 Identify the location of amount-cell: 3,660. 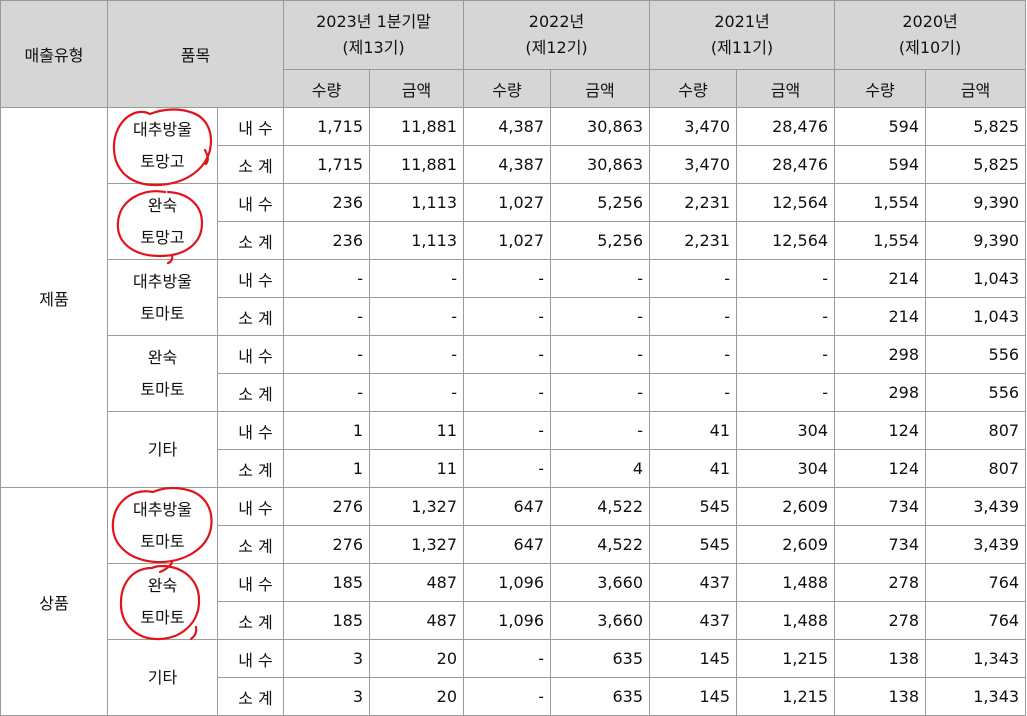
(600, 582).